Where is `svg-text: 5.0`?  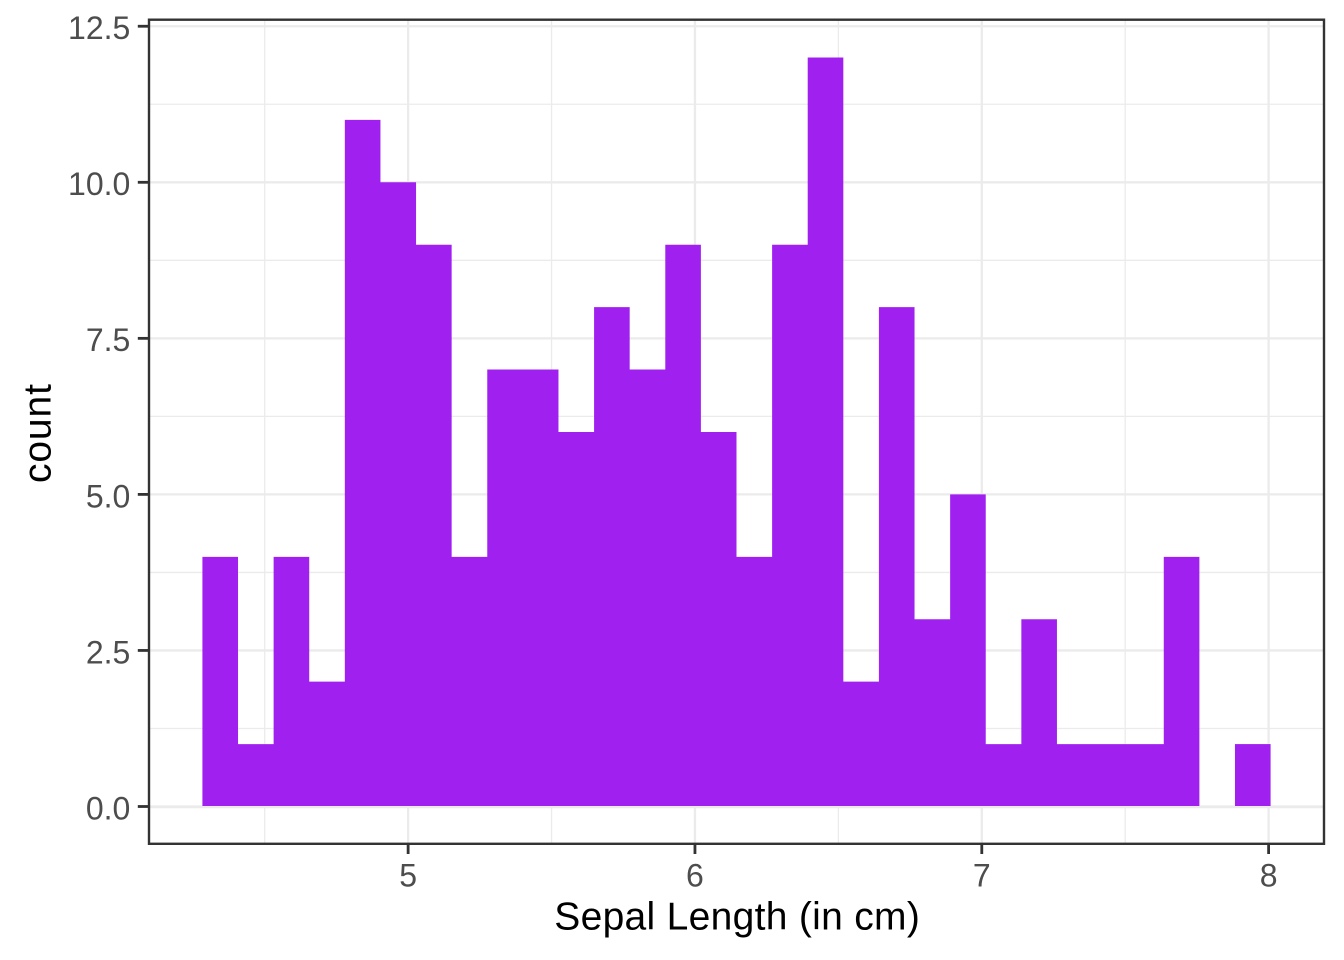
svg-text: 5.0 is located at coordinates (108, 496).